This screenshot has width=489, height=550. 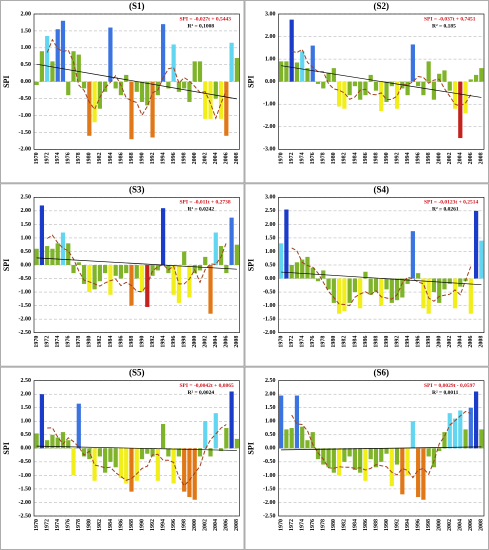 I want to click on y-tick-label: -2.50, so click(x=25, y=516).